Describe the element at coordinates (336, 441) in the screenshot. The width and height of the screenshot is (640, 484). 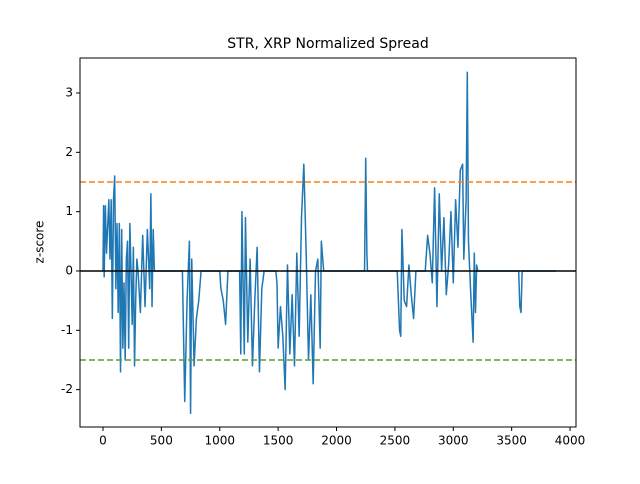
I see `x-tick-label: 2000` at that location.